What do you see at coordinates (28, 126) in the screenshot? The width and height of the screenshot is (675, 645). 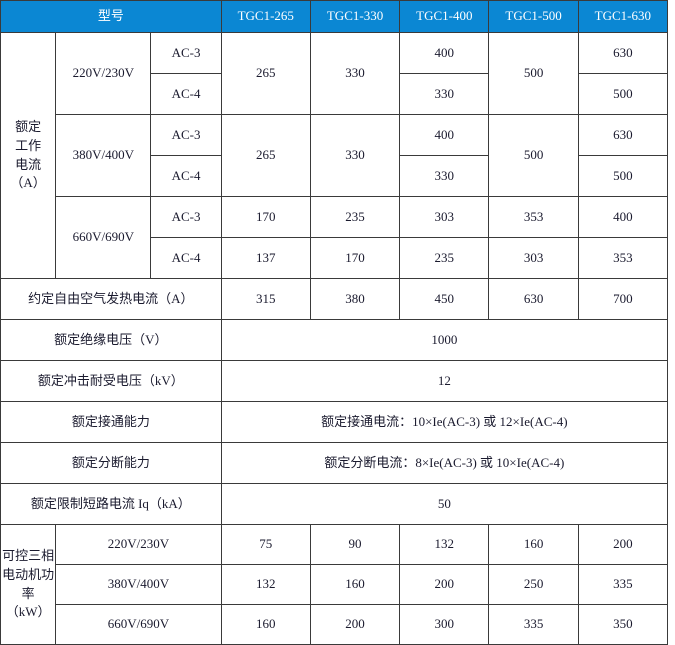 I see `group-label-line-0: 额定` at bounding box center [28, 126].